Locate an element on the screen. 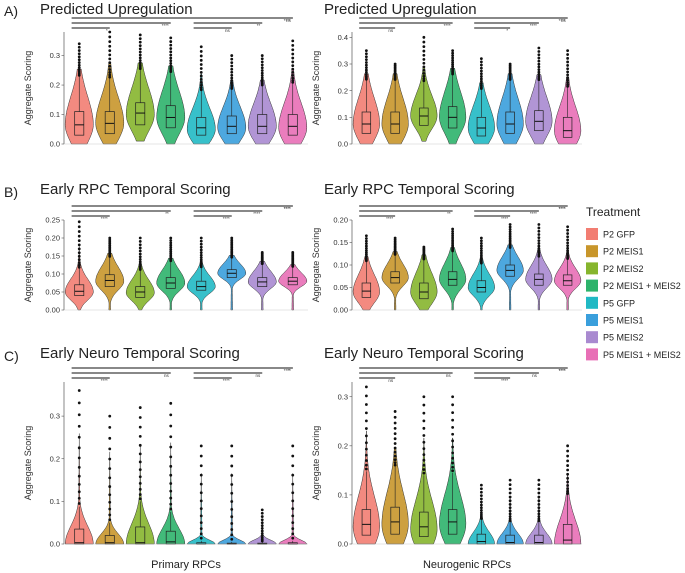  y-tick-label: 0.0 is located at coordinates (55, 144).